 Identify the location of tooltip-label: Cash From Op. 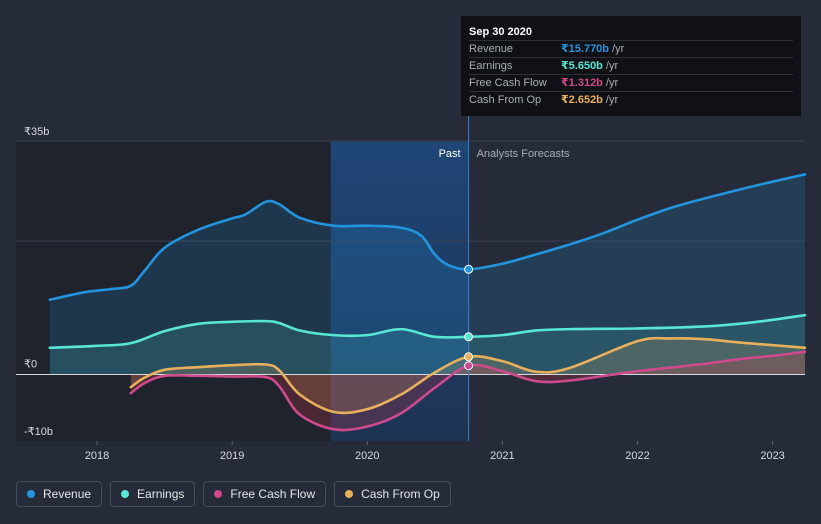
(505, 100).